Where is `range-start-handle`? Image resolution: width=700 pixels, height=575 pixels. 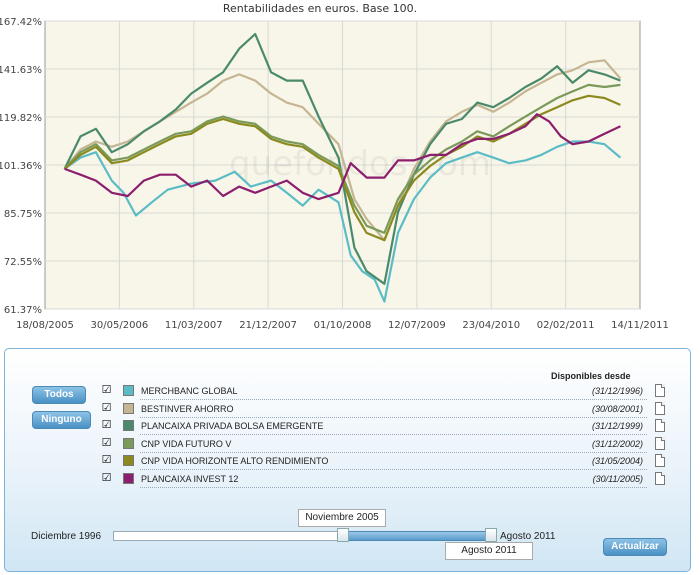
range-start-handle is located at coordinates (343, 535).